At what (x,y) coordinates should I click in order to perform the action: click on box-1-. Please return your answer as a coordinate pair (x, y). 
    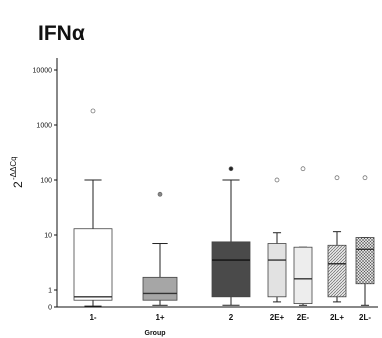
    Looking at the image, I should click on (93, 207).